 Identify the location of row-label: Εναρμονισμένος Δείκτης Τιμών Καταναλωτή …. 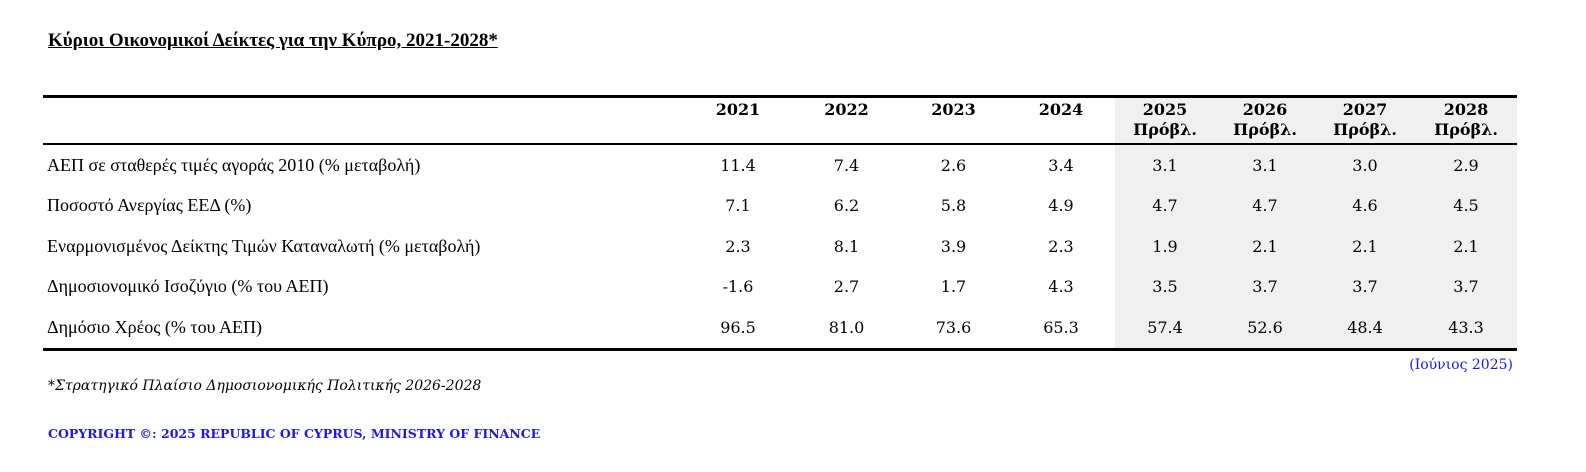
(264, 245).